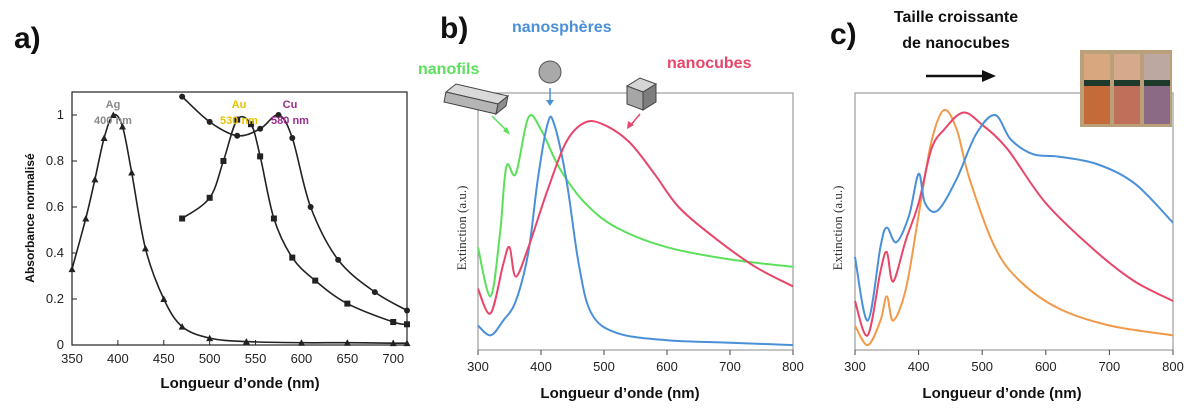  I want to click on panel-a-x-ticks: 350 400 450 500 550 600 650 700, so click(232, 353).